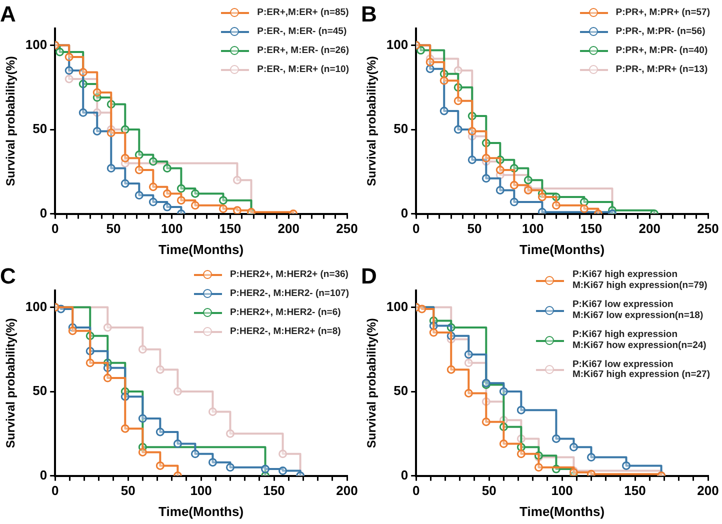 The image size is (722, 524). I want to click on chart-title: C, so click(8, 275).